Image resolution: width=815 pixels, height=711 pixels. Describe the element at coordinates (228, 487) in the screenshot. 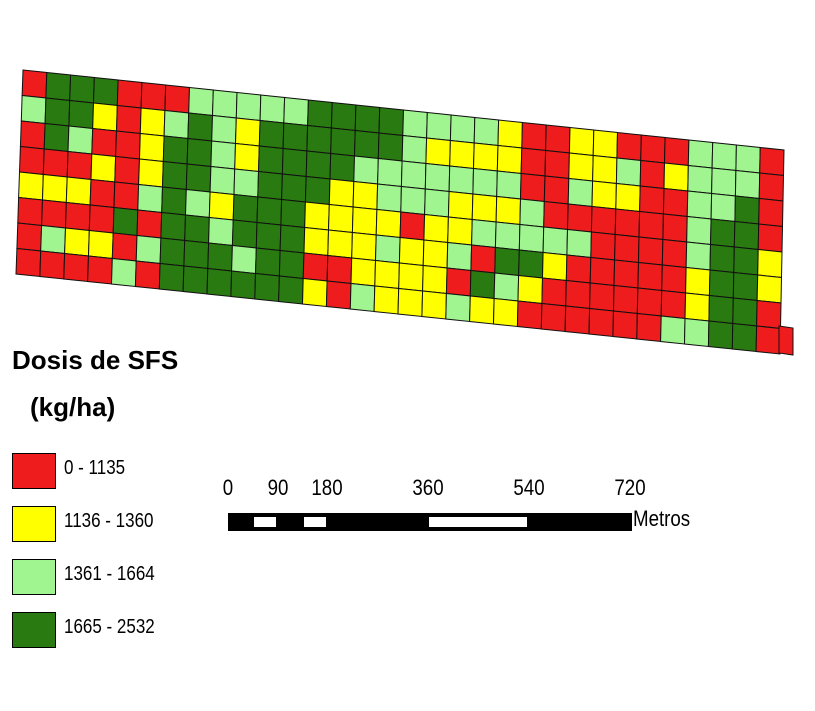

I see `scale-tick-label: 0` at that location.